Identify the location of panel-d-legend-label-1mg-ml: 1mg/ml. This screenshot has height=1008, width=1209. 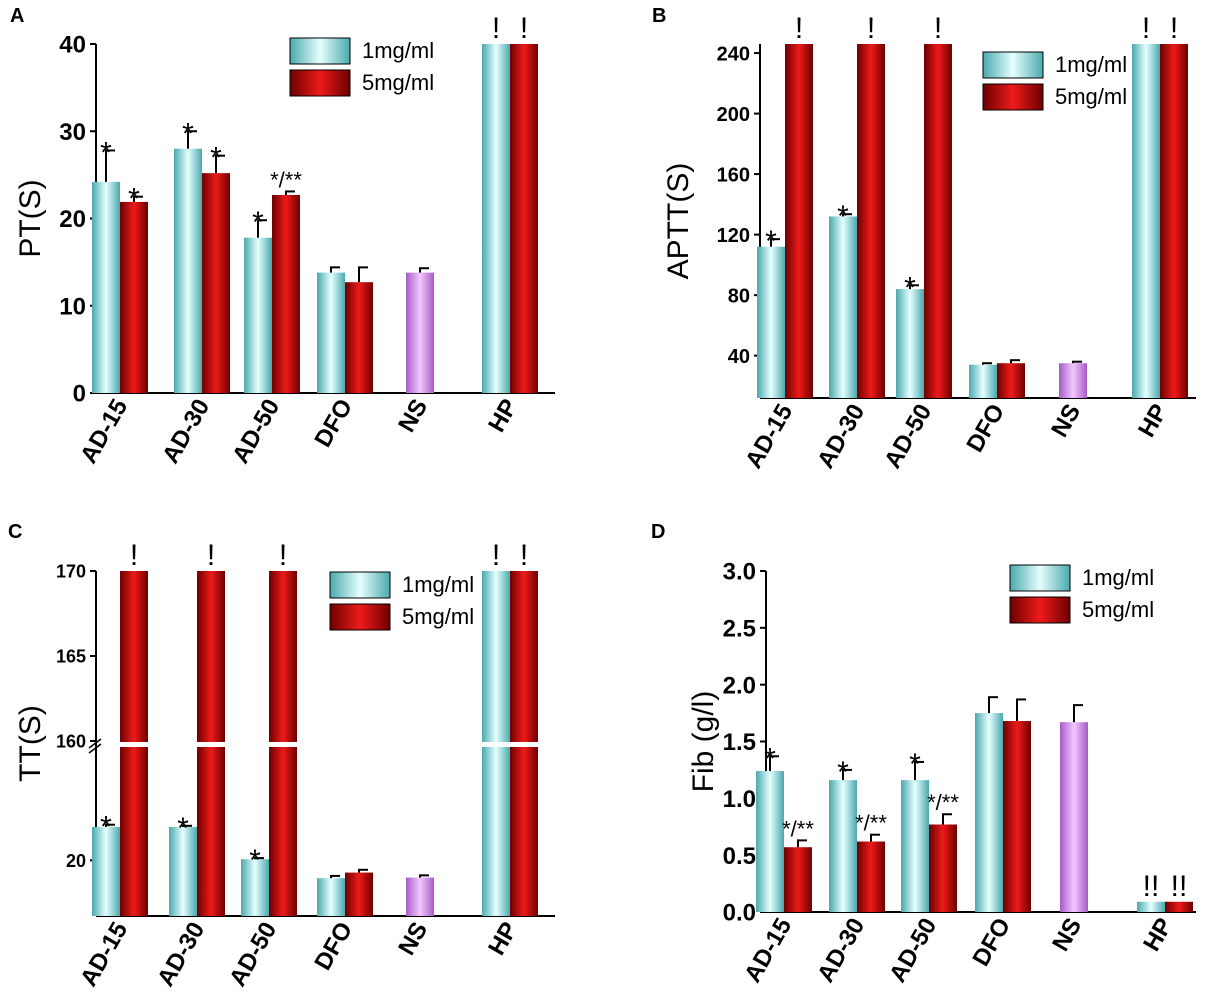
(1118, 577).